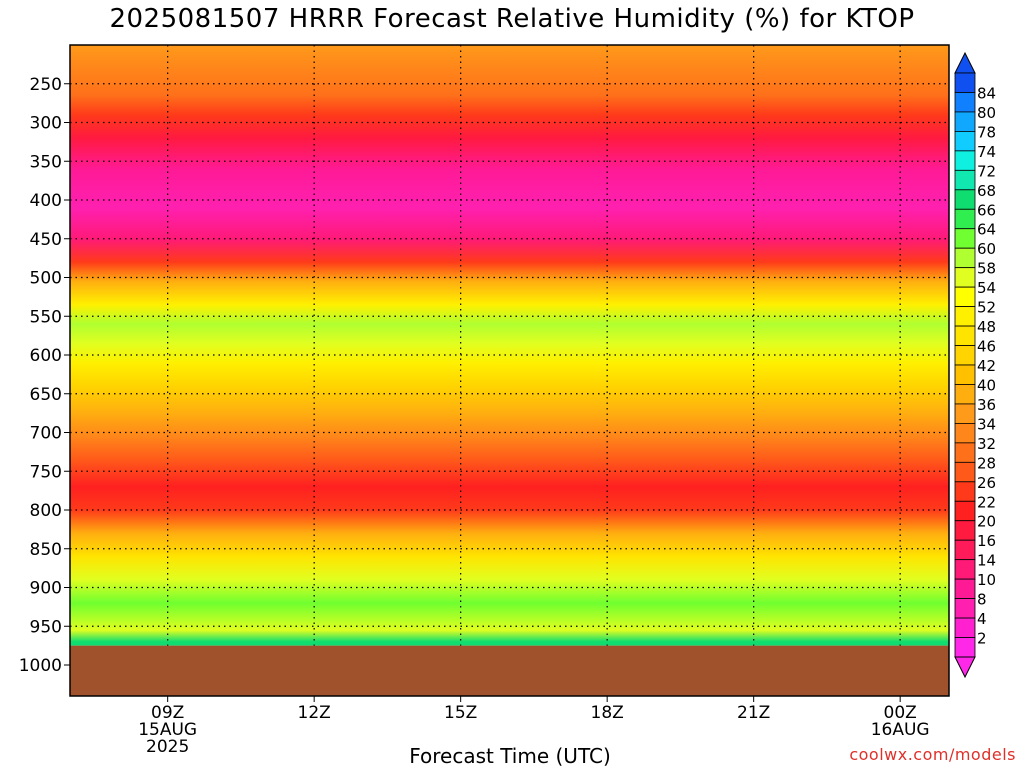 The image size is (1024, 768). What do you see at coordinates (167, 713) in the screenshot?
I see `x-tick-label: 09Z` at bounding box center [167, 713].